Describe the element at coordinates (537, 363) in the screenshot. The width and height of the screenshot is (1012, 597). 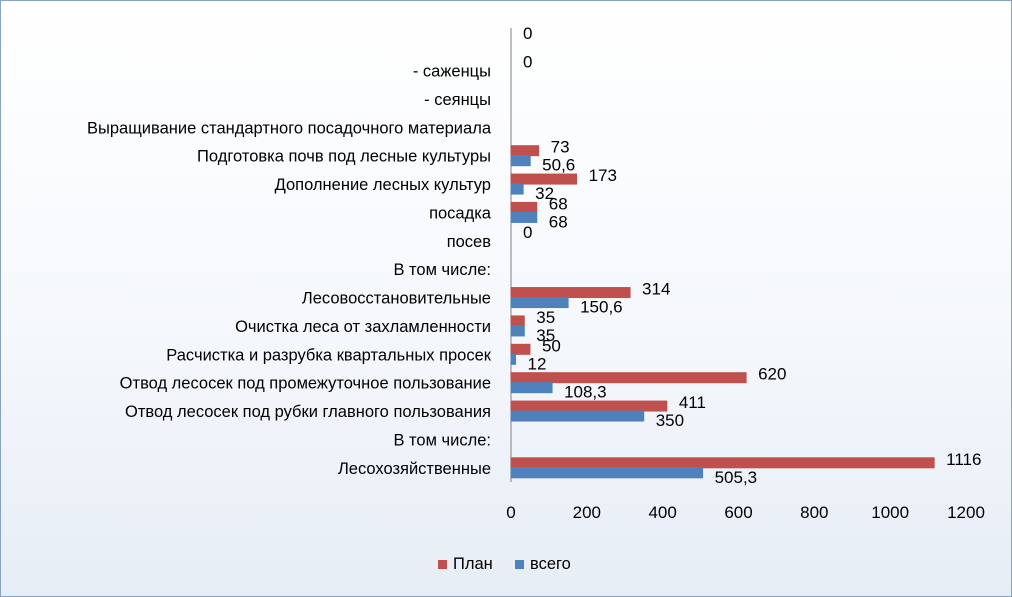
I see `total-data-label: 12` at that location.